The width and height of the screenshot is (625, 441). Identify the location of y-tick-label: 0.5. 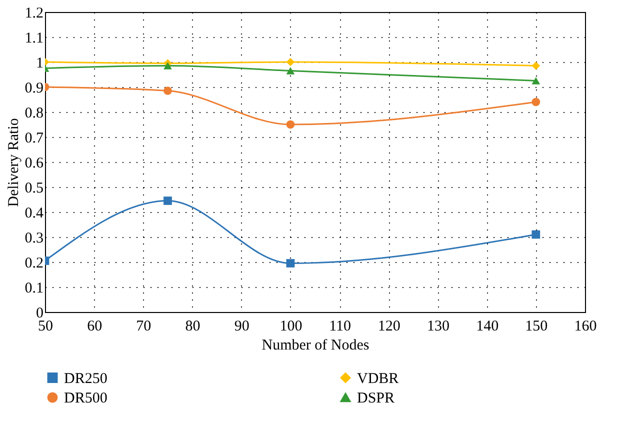
(34, 188).